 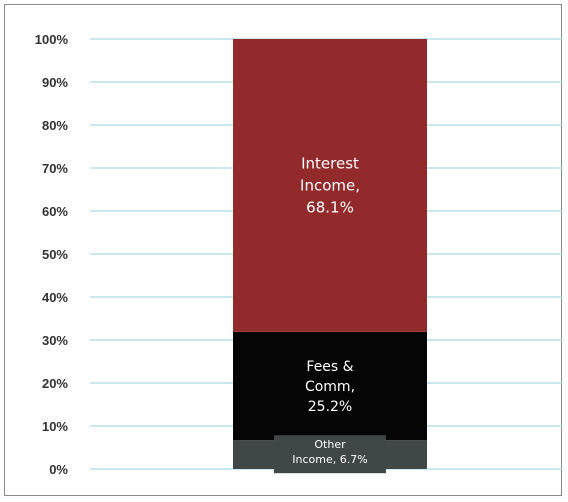 What do you see at coordinates (330, 444) in the screenshot?
I see `segment-label-0-line-0: Other` at bounding box center [330, 444].